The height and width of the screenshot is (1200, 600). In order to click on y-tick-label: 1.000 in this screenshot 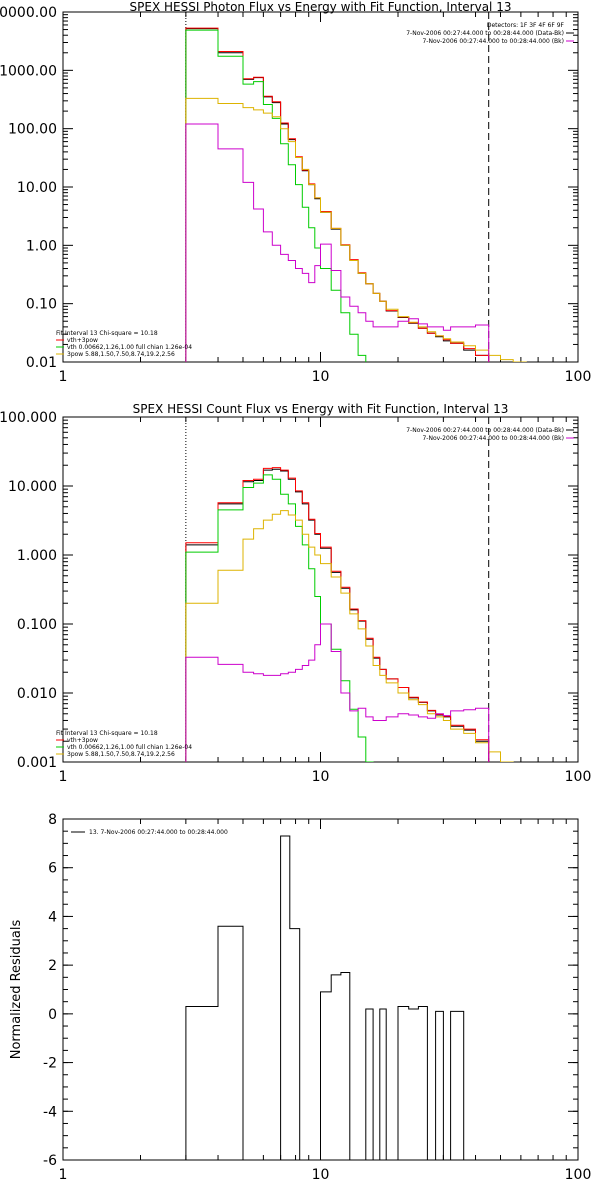, I will do `click(37, 556)`.